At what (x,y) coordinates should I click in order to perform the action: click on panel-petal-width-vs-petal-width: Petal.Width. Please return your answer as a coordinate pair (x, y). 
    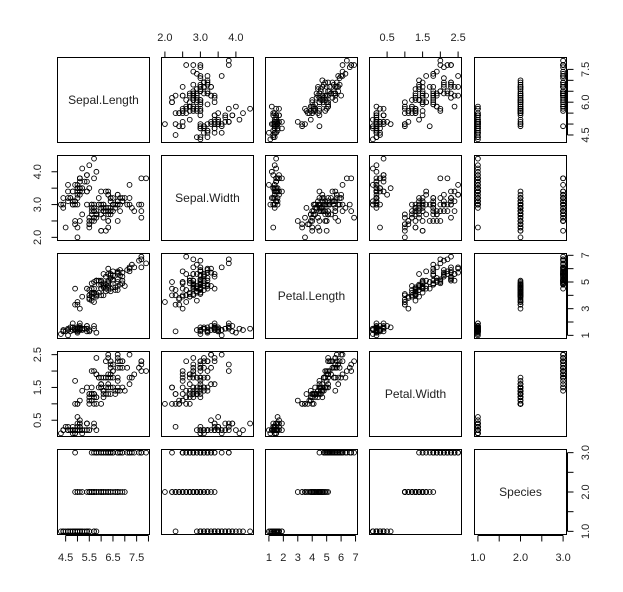
    Looking at the image, I should click on (415, 394).